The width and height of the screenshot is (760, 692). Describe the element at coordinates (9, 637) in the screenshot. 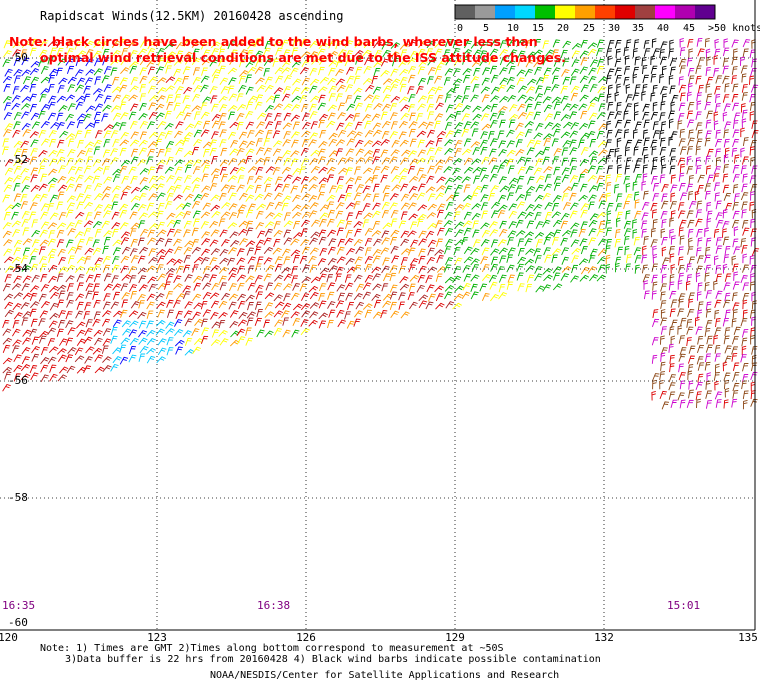

I see `lon-label: 120` at that location.